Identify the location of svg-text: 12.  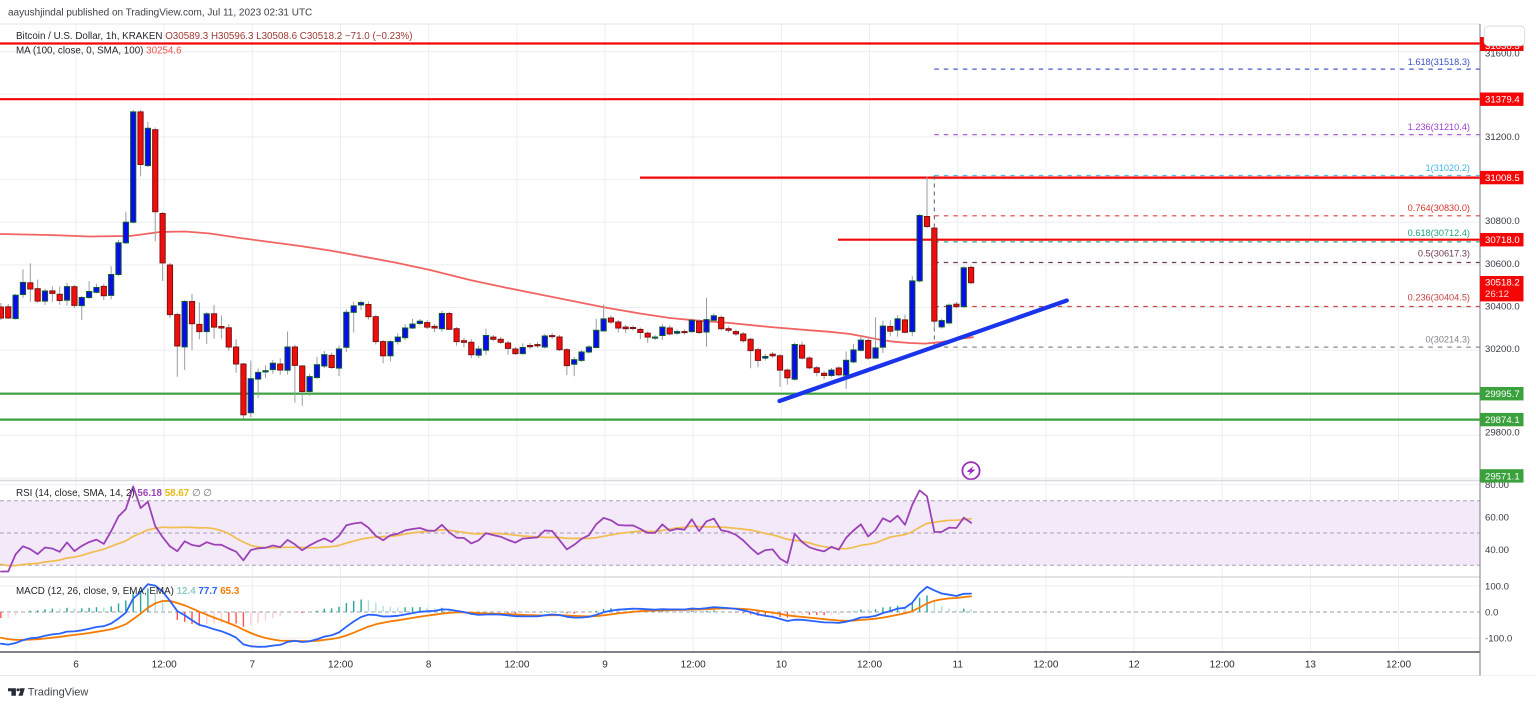
(1134, 665).